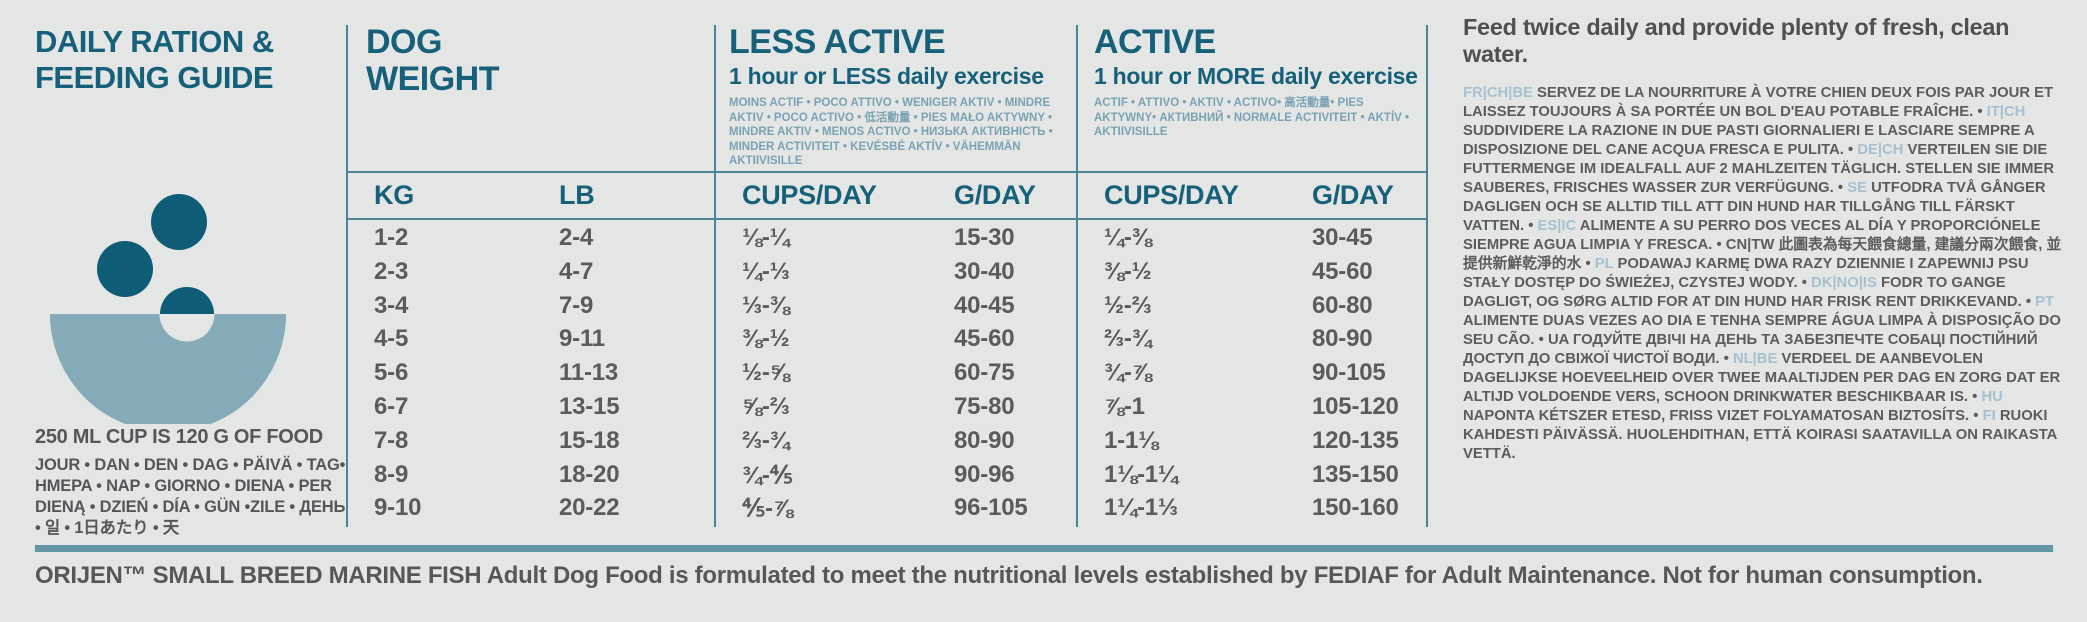 The width and height of the screenshot is (2087, 622). Describe the element at coordinates (589, 474) in the screenshot. I see `table-cell: 18-20` at that location.